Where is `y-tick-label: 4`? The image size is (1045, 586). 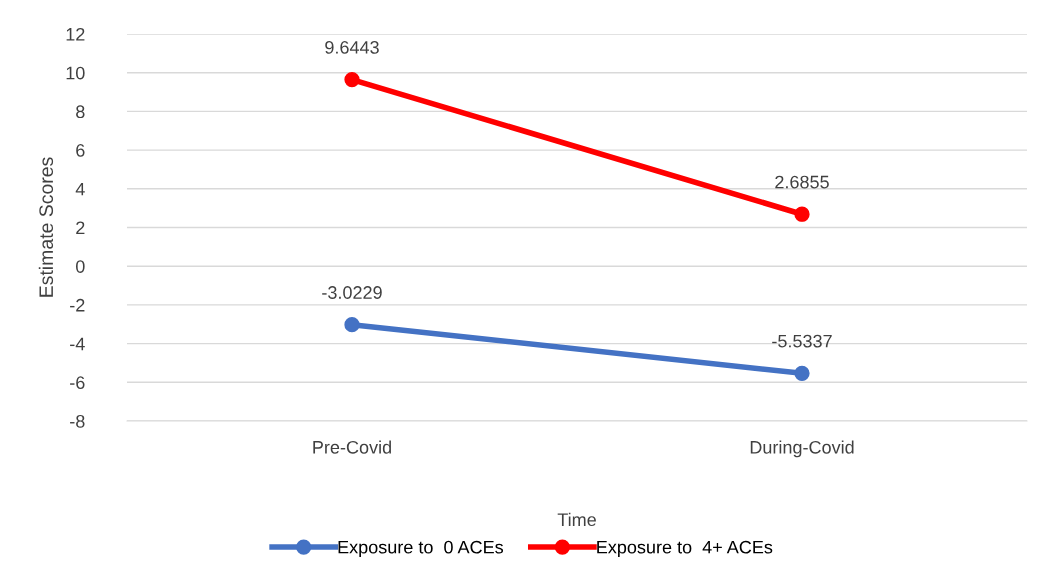
y-tick-label: 4 is located at coordinates (80, 189).